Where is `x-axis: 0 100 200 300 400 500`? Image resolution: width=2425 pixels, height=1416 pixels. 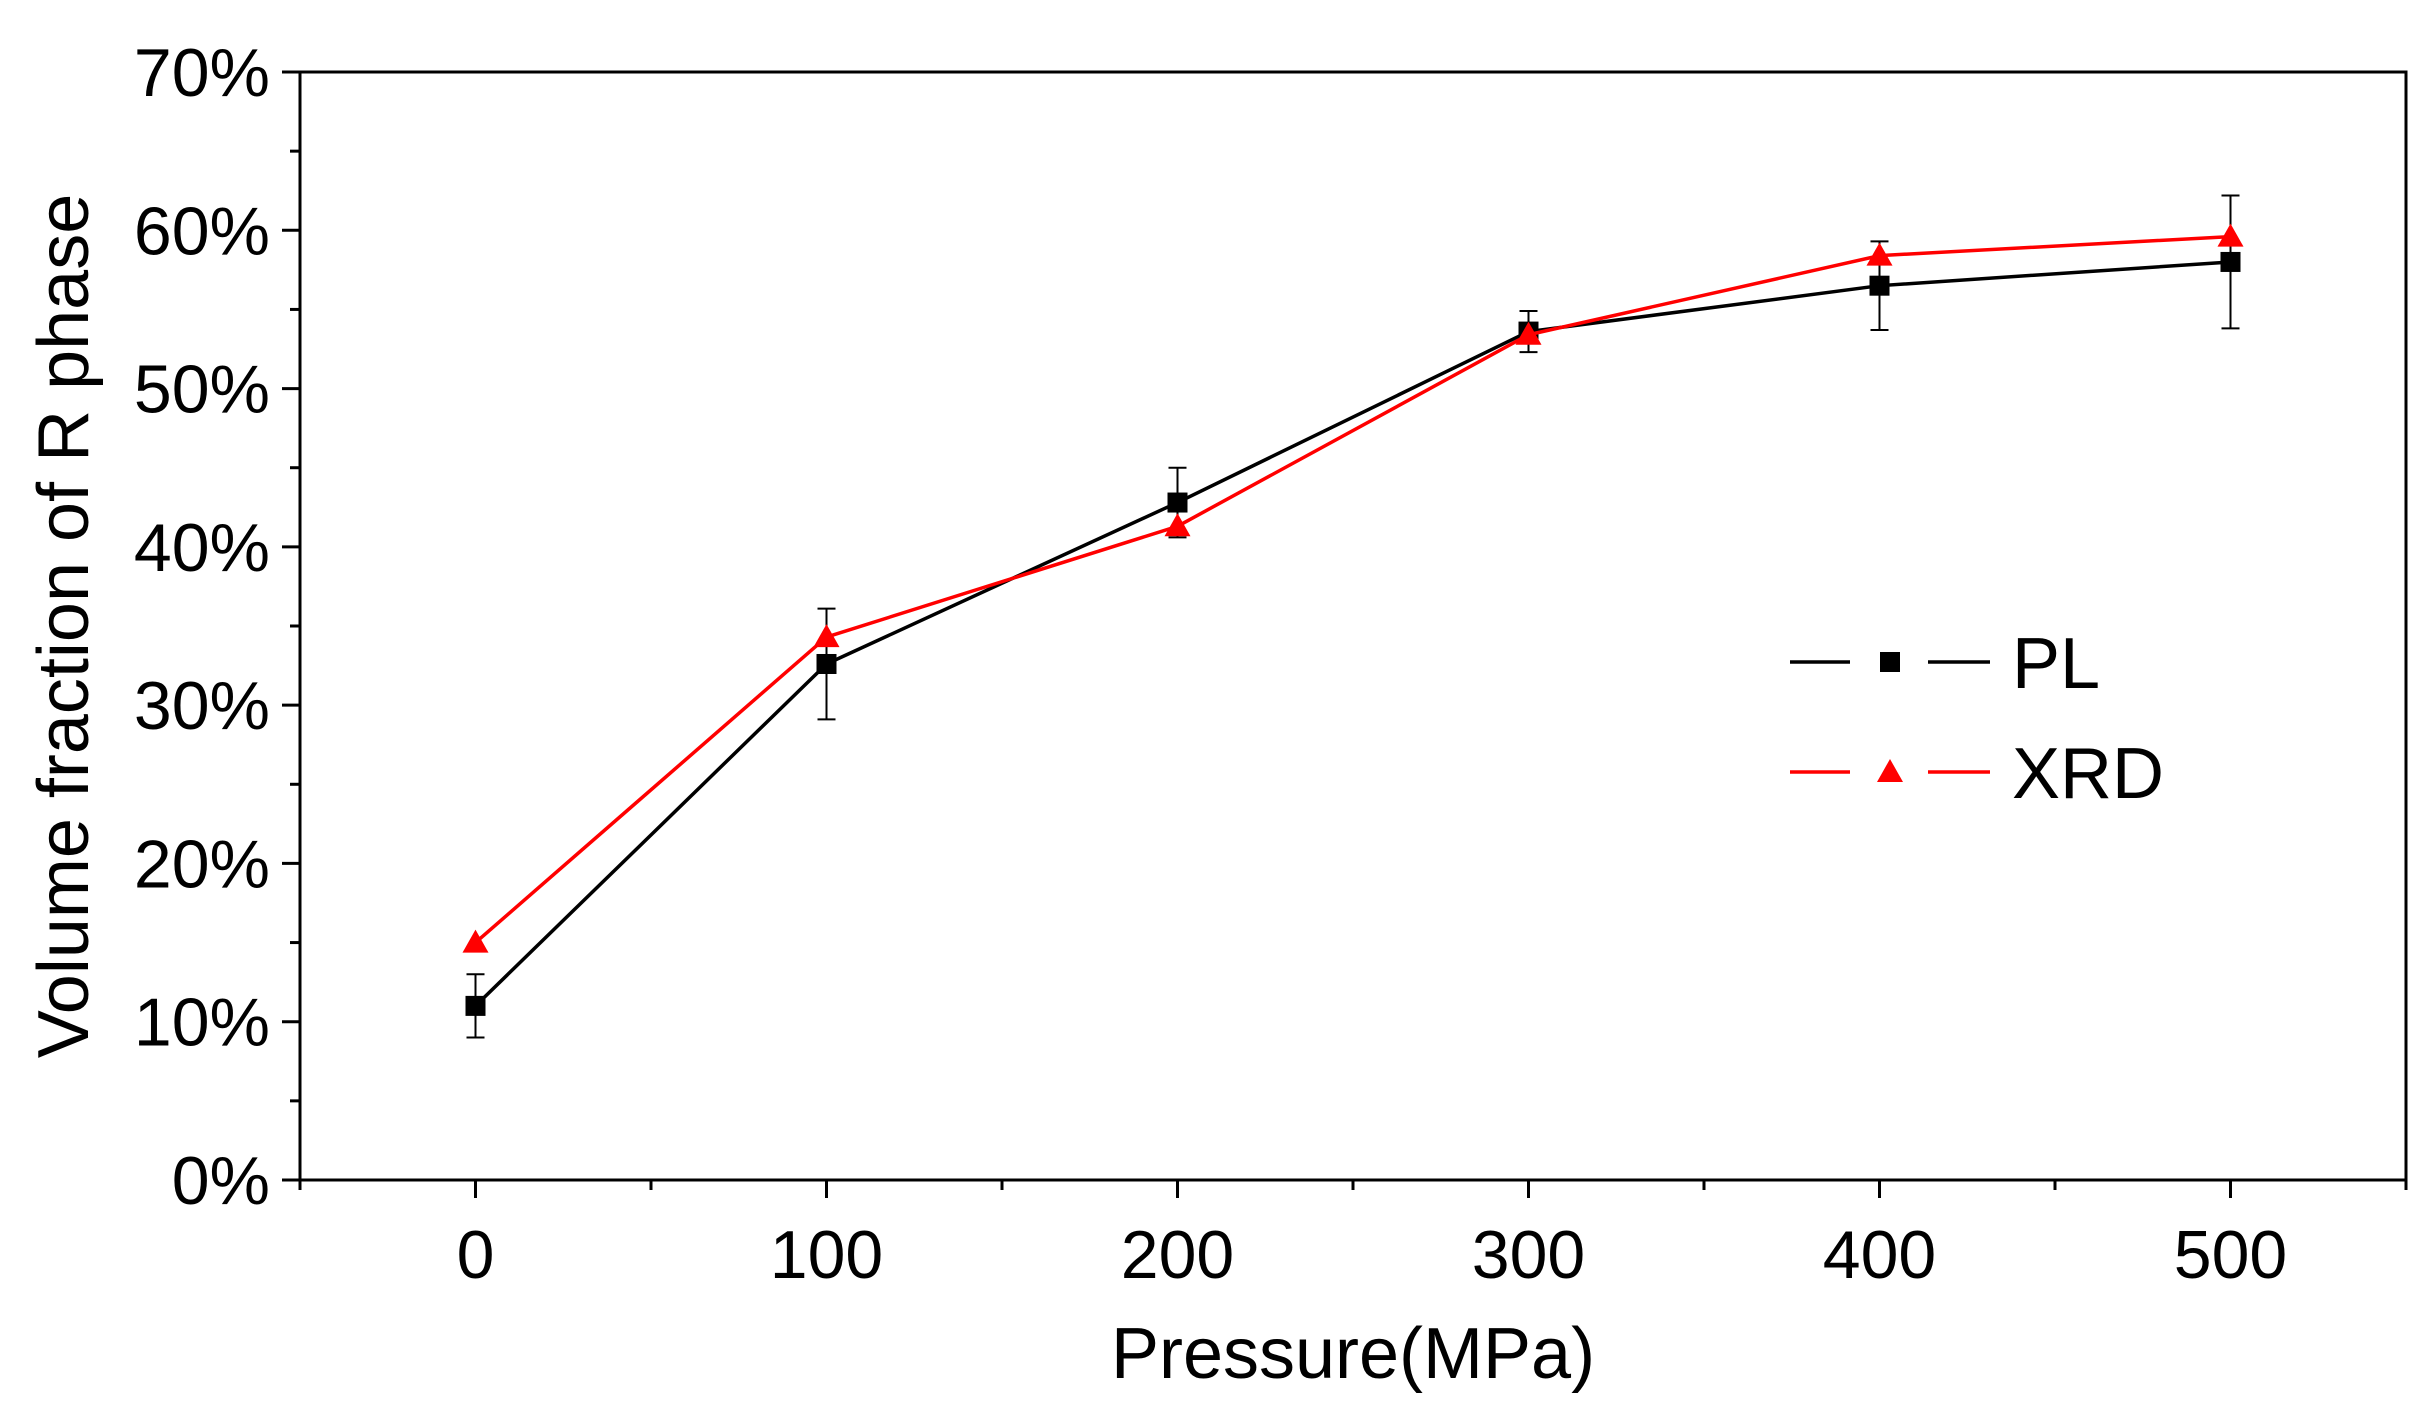
x-axis: 0 100 200 300 400 500 is located at coordinates (1353, 1236).